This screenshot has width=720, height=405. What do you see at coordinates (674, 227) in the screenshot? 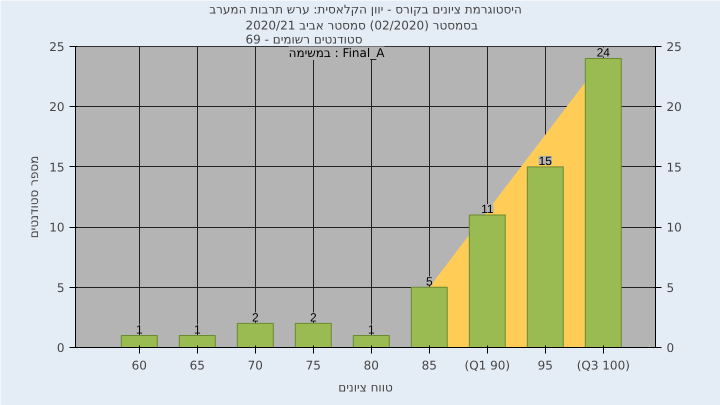
I see `y2-tick-label: 10` at bounding box center [674, 227].